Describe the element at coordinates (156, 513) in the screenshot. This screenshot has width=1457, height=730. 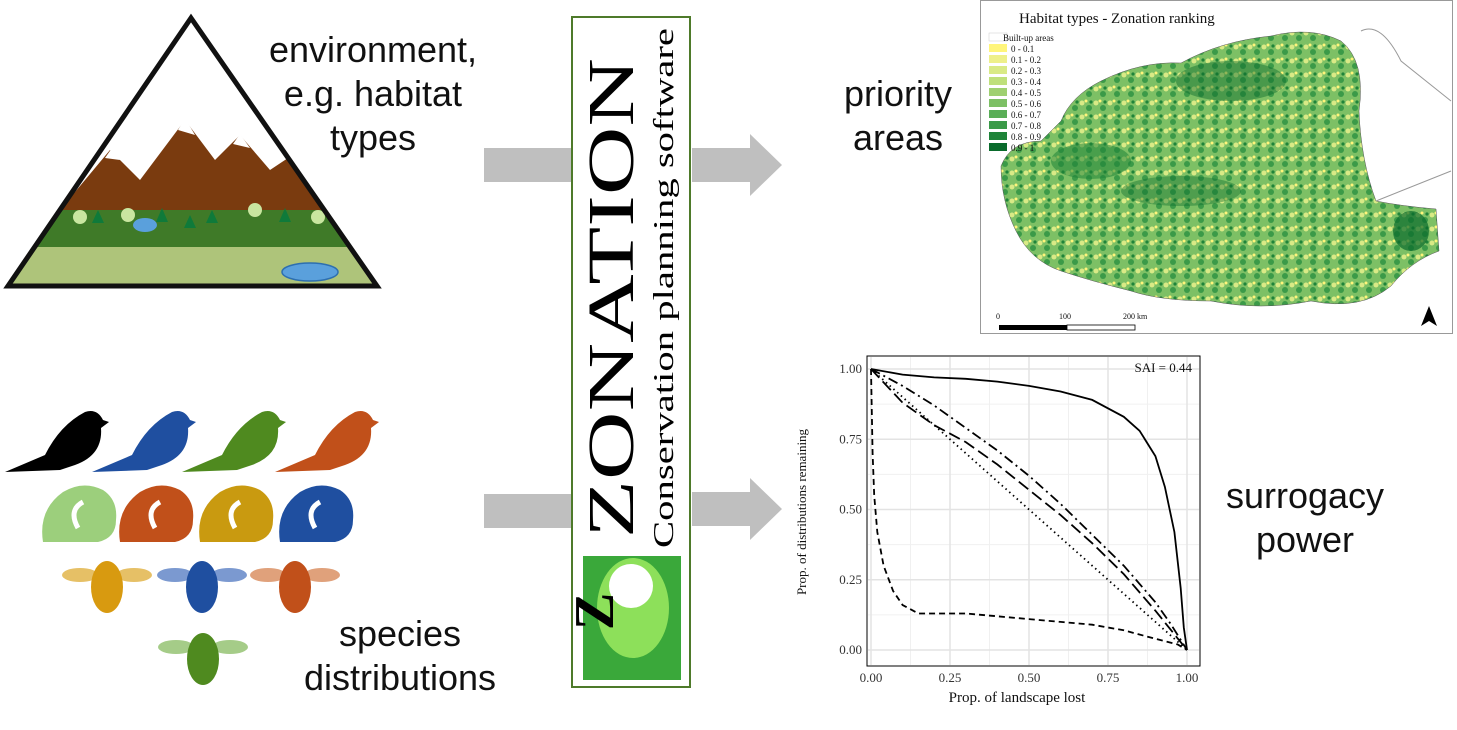
I see `frog-icon-orange` at that location.